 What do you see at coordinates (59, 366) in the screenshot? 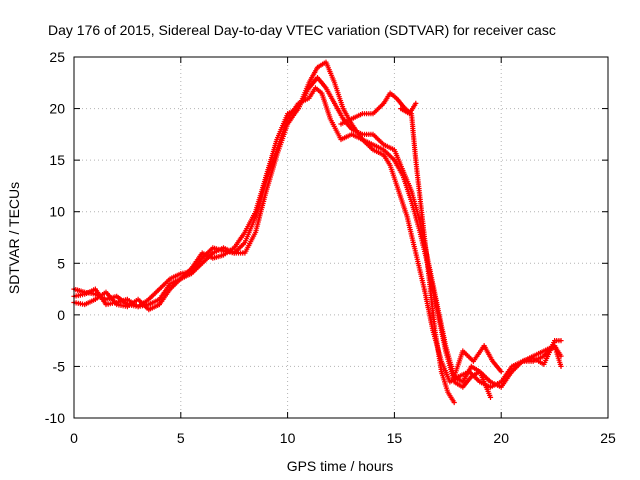
I see `y-tick-label: -5` at bounding box center [59, 366].